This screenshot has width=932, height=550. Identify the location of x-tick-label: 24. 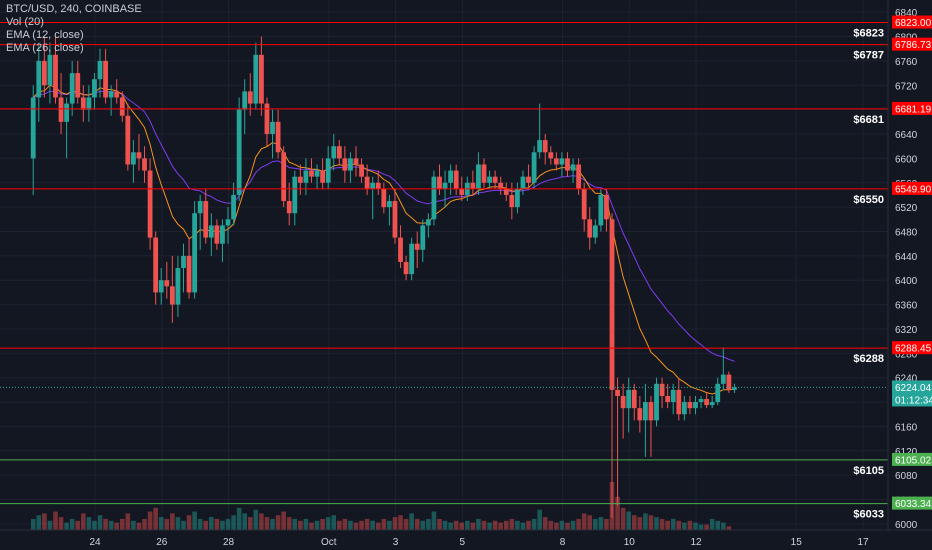
(95, 542).